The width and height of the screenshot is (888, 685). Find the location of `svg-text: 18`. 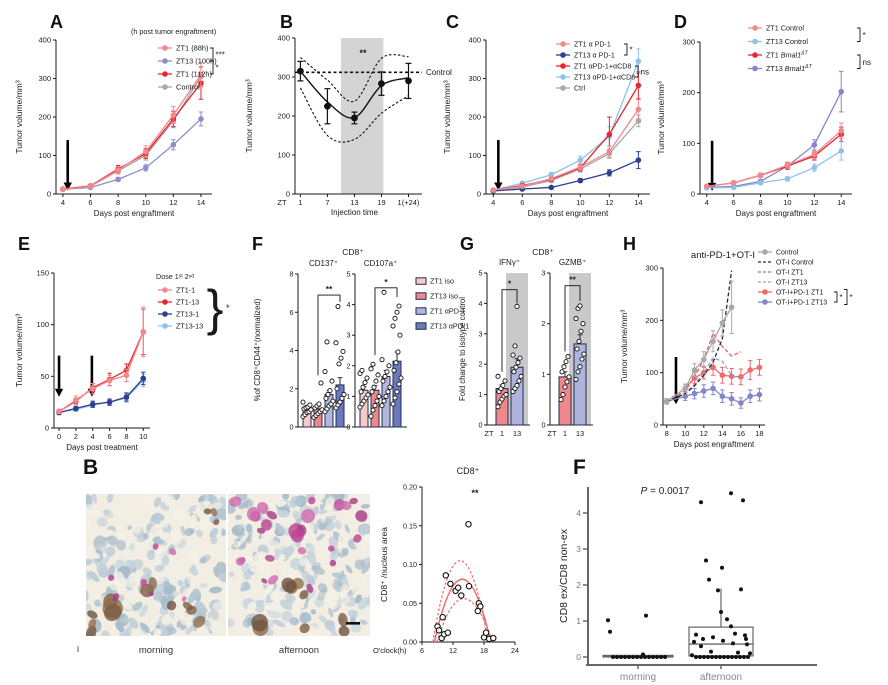

svg-text: 18 is located at coordinates (484, 650).